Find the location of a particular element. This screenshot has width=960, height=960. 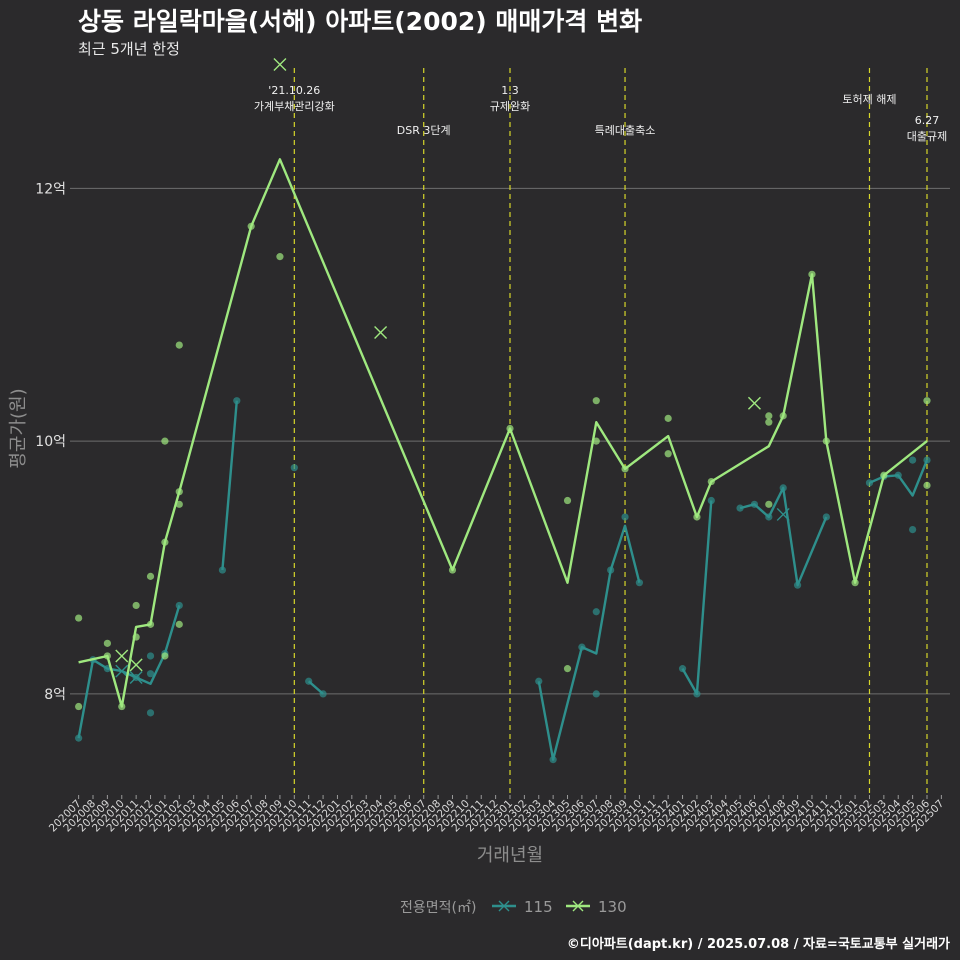

y-tick-label: 10억 is located at coordinates (50, 442).